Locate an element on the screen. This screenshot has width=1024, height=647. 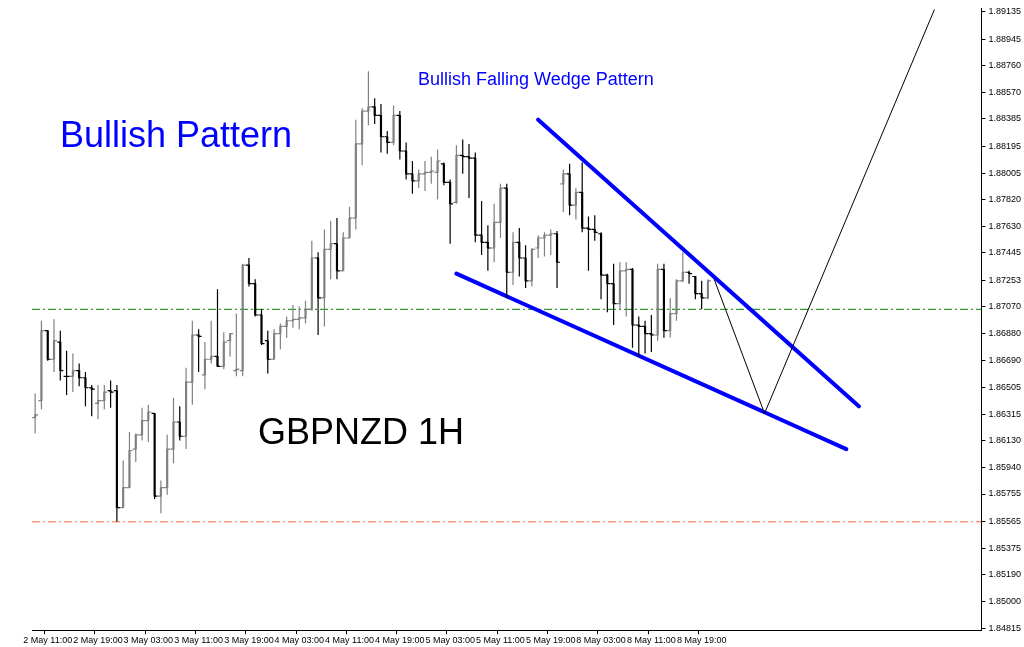
y-tick-label: 1.85000 is located at coordinates (1005, 601).